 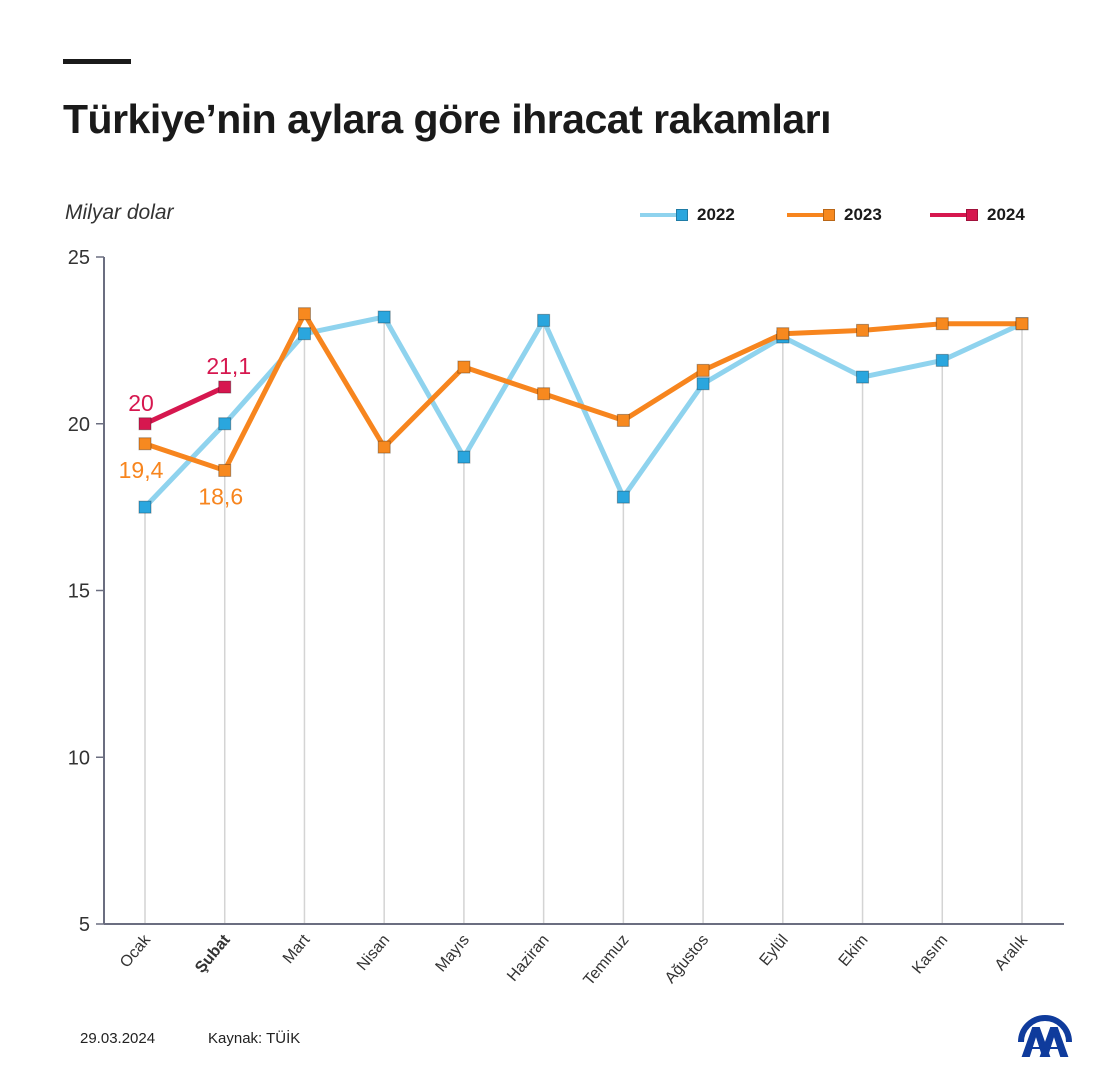 What do you see at coordinates (774, 950) in the screenshot?
I see `x-tick-label: Eylül` at bounding box center [774, 950].